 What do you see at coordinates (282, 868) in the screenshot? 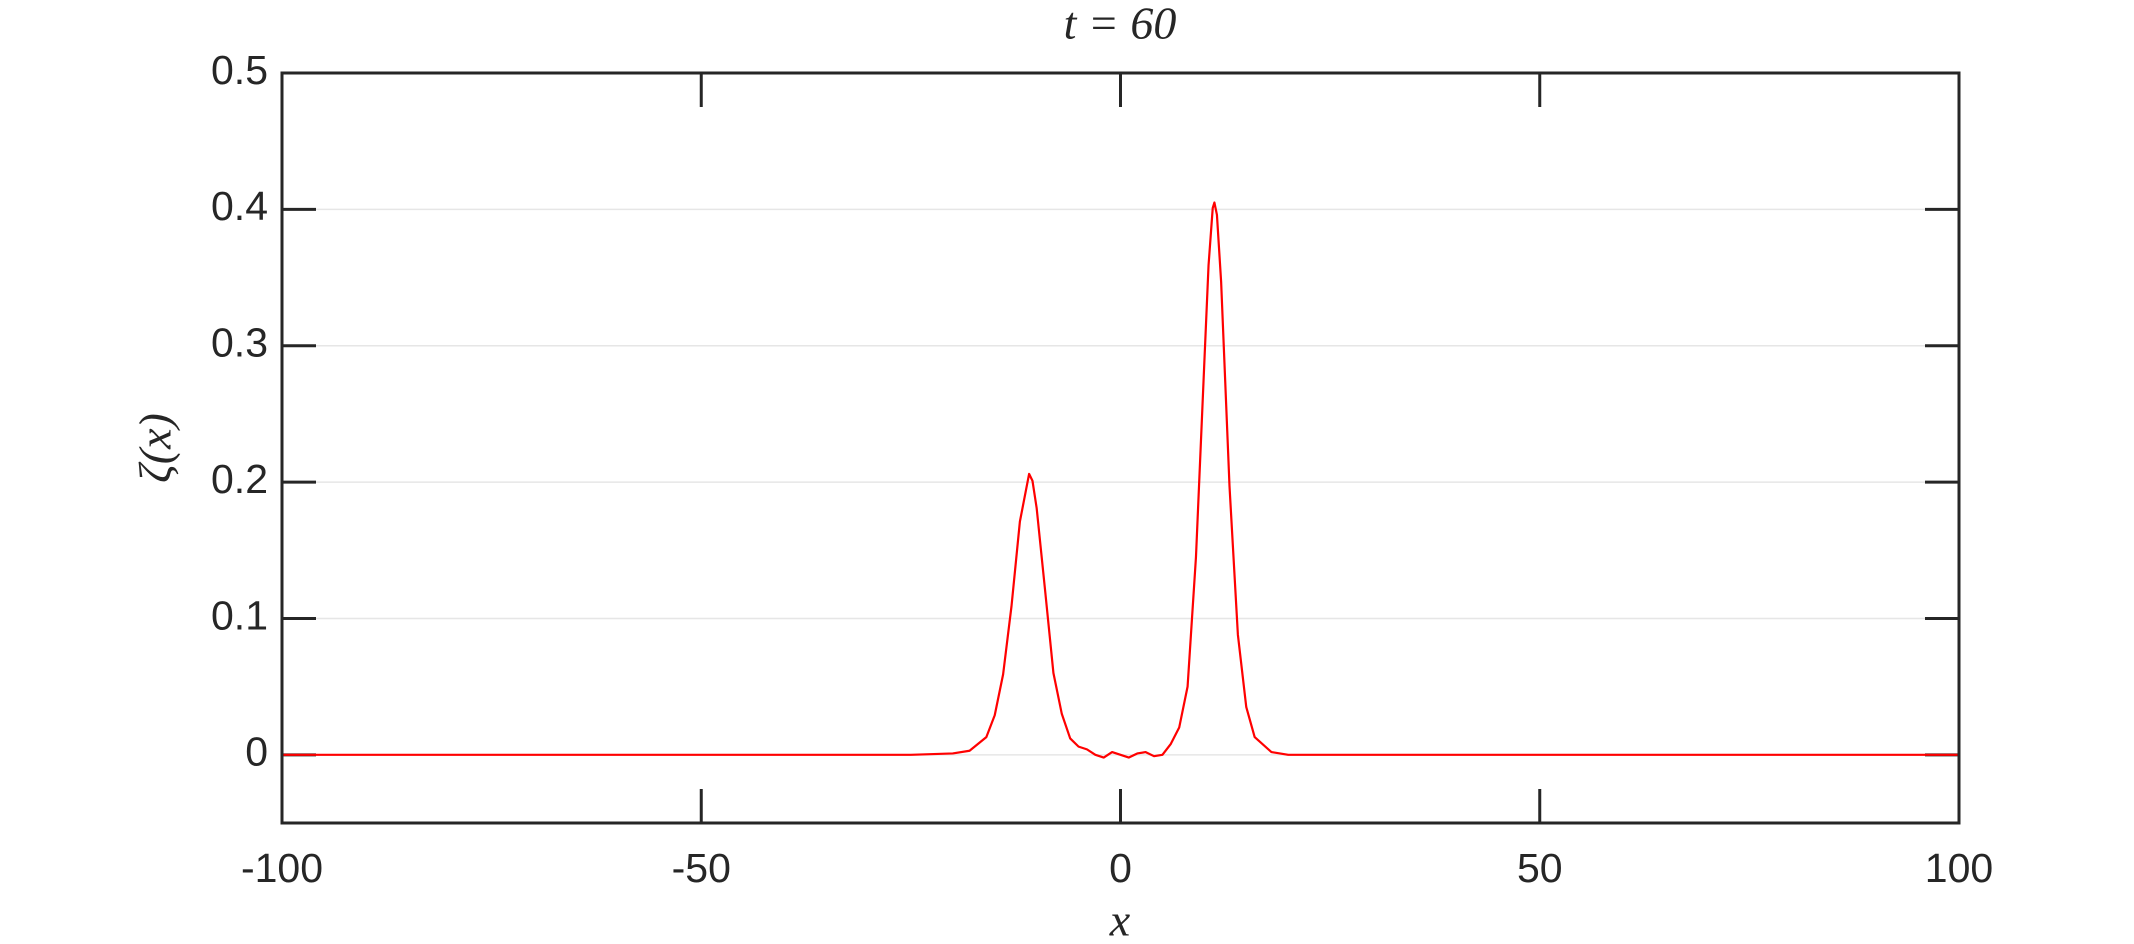
I see `x-tick-label: -100` at bounding box center [282, 868].